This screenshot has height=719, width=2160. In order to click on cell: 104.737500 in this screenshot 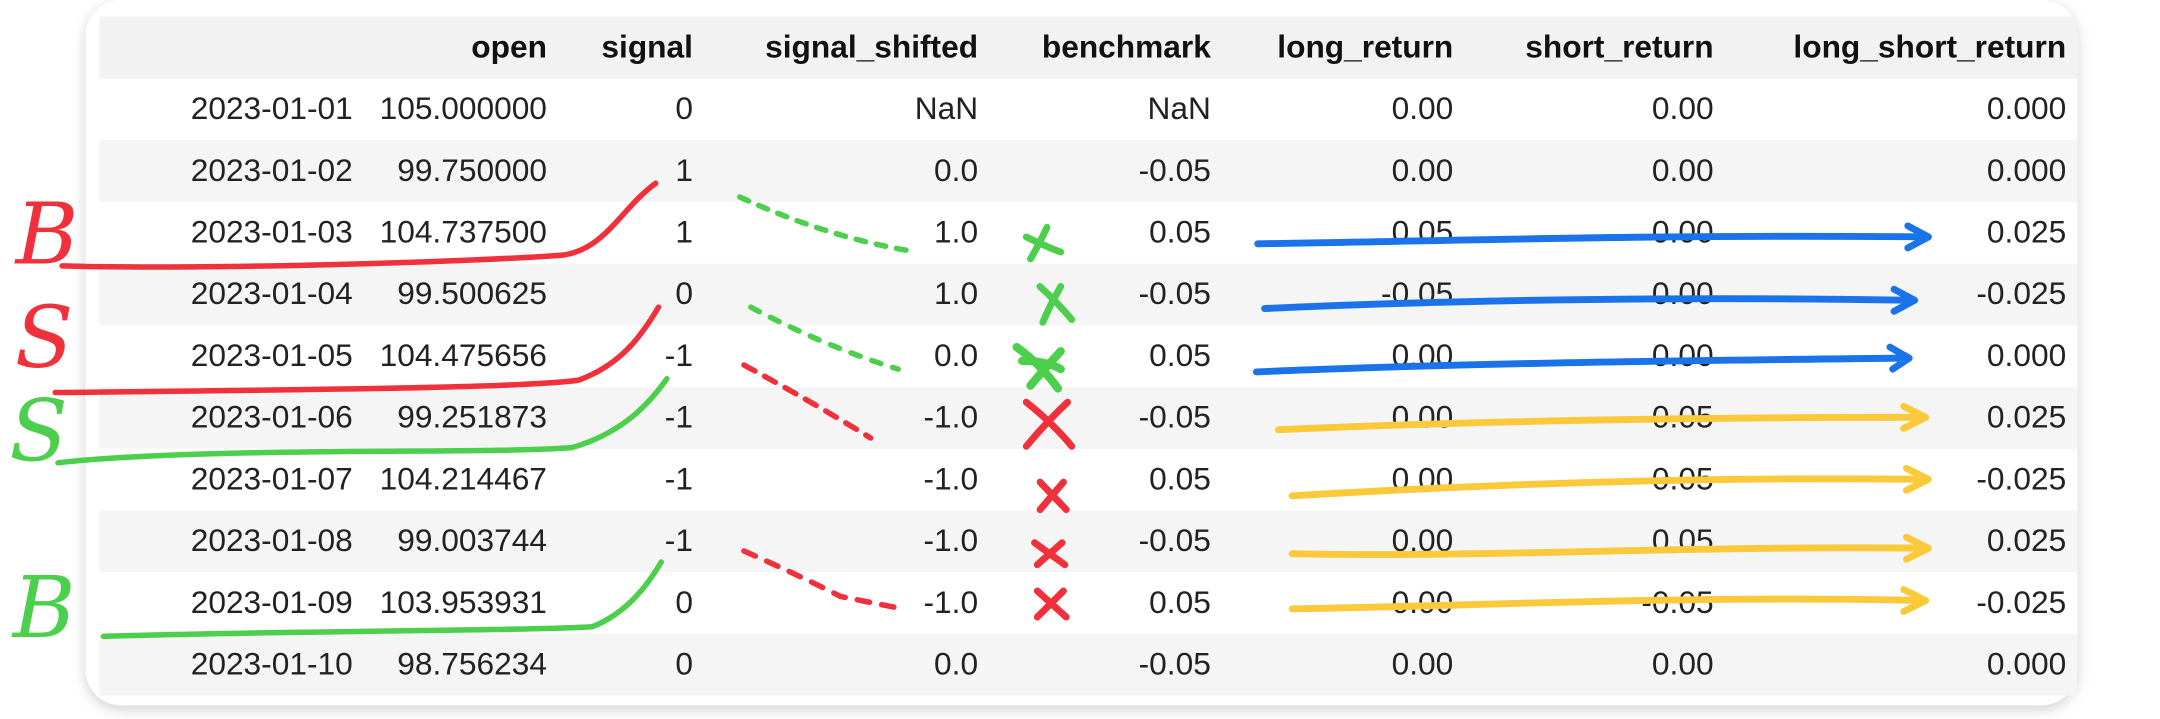, I will do `click(463, 232)`.